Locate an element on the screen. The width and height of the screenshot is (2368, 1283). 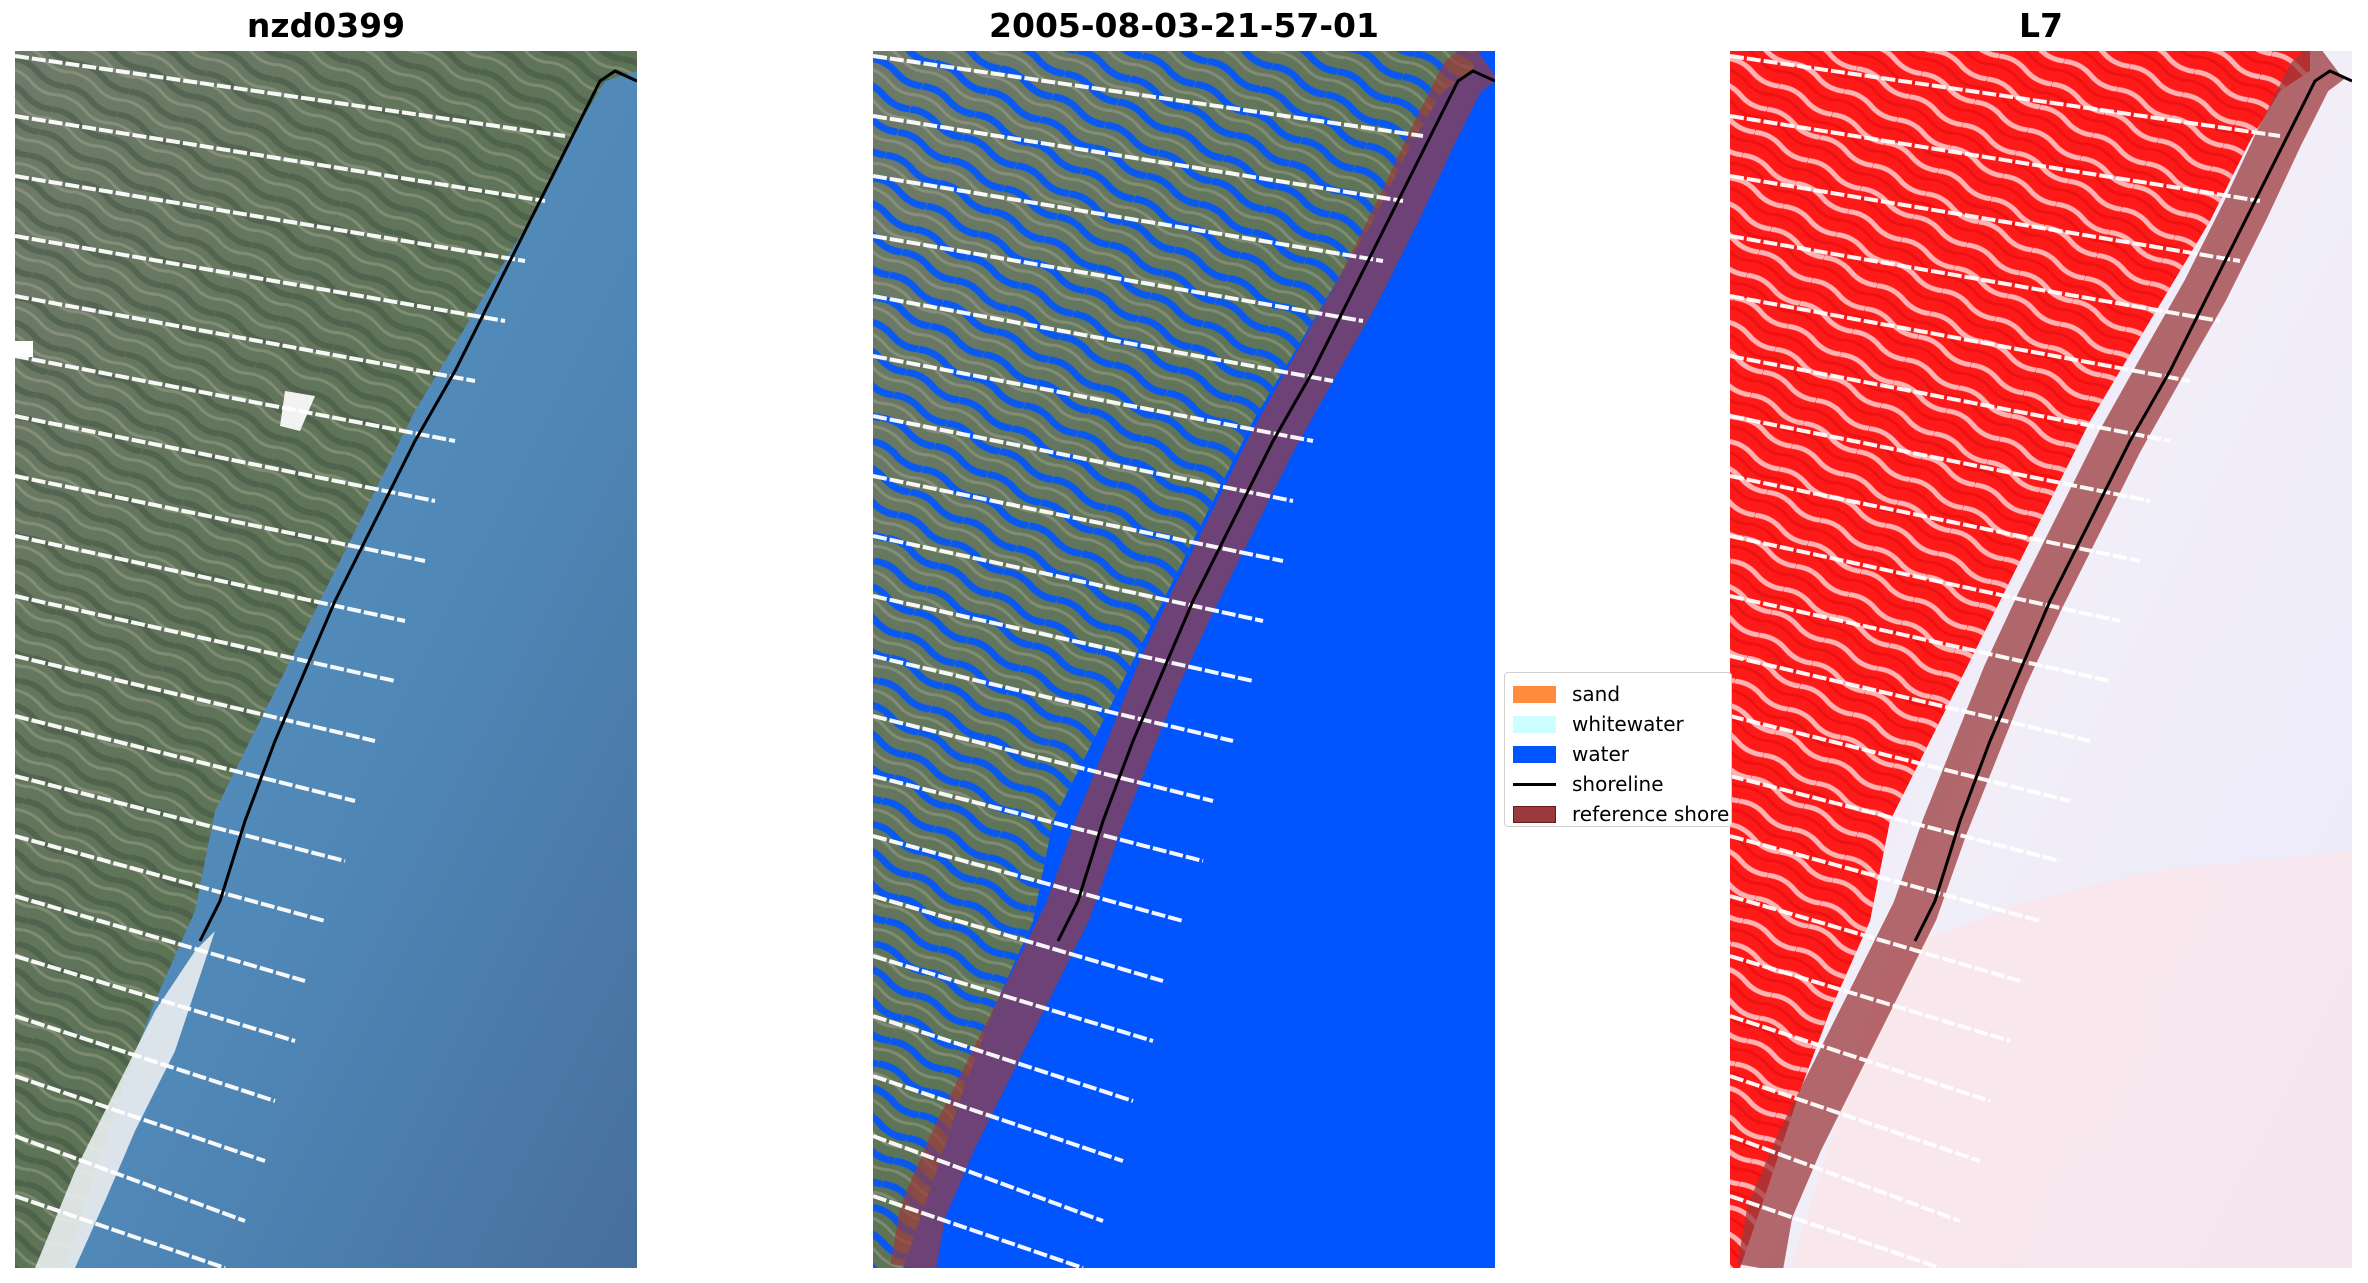
legend-item-sand: sand is located at coordinates (1566, 694).